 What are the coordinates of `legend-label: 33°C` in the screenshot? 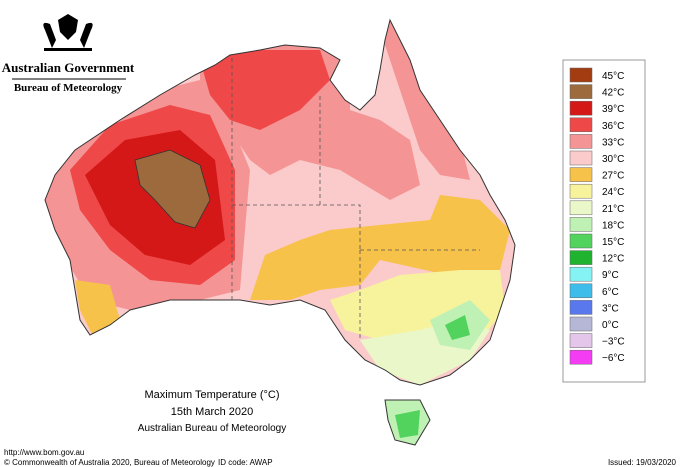 It's located at (613, 142).